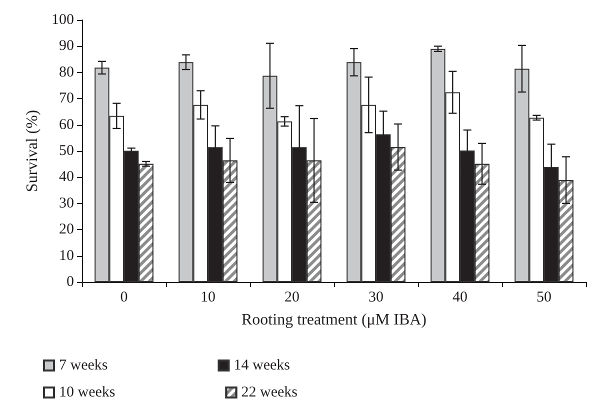 The height and width of the screenshot is (405, 598). I want to click on x-tick-label: 10, so click(208, 298).